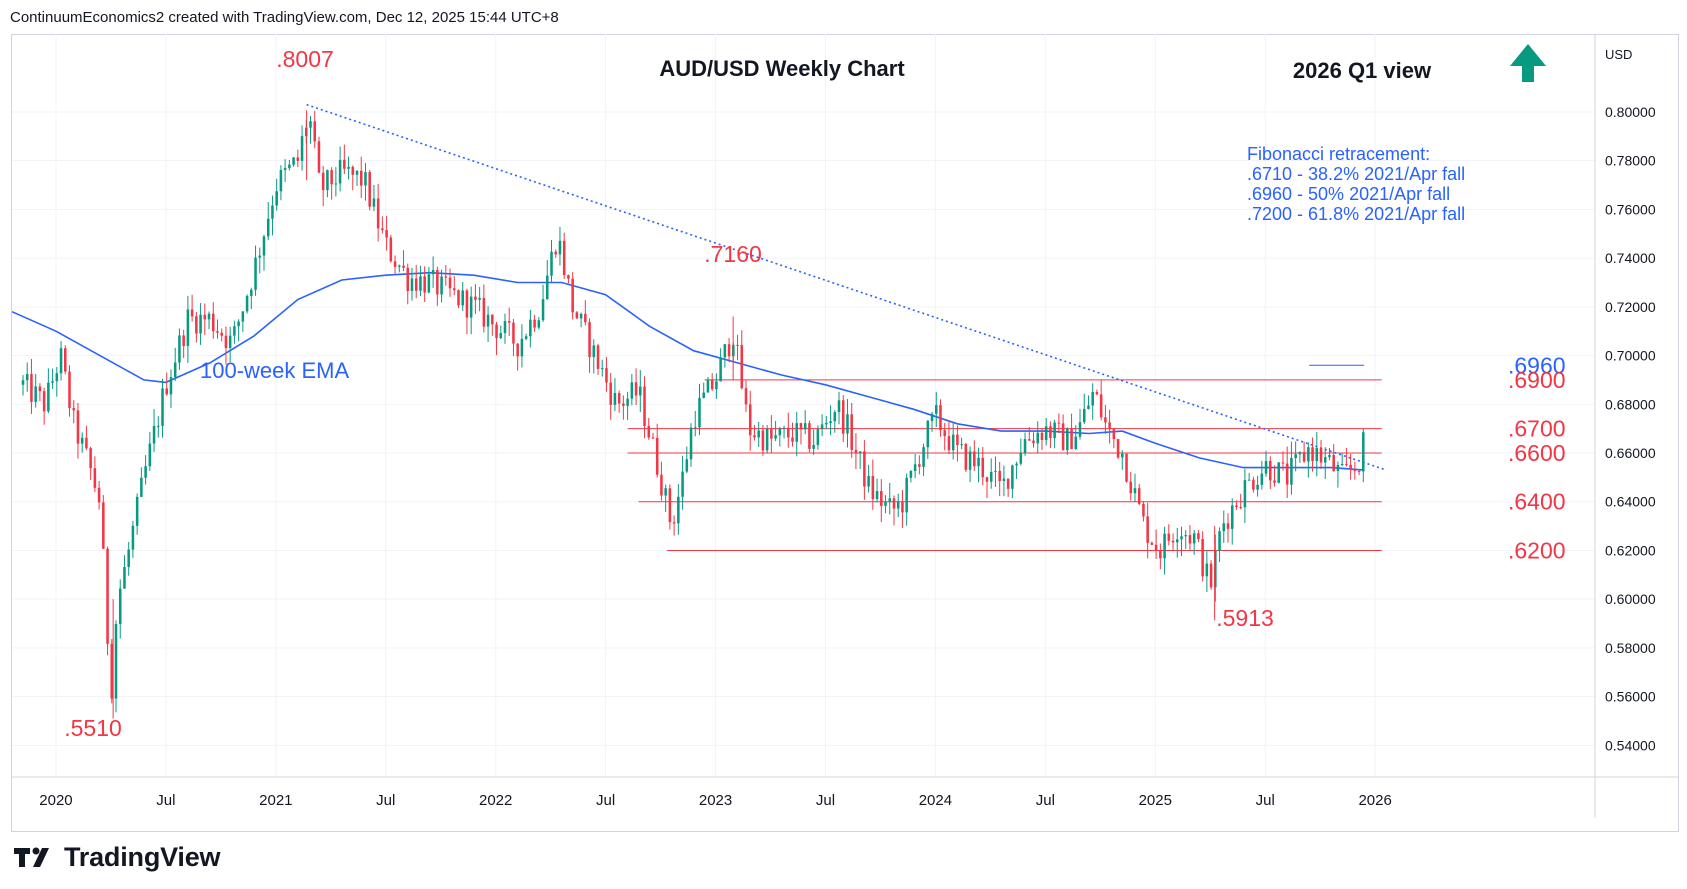 Image resolution: width=1687 pixels, height=889 pixels. What do you see at coordinates (1630, 745) in the screenshot?
I see `y-tick-label: 0.54000` at bounding box center [1630, 745].